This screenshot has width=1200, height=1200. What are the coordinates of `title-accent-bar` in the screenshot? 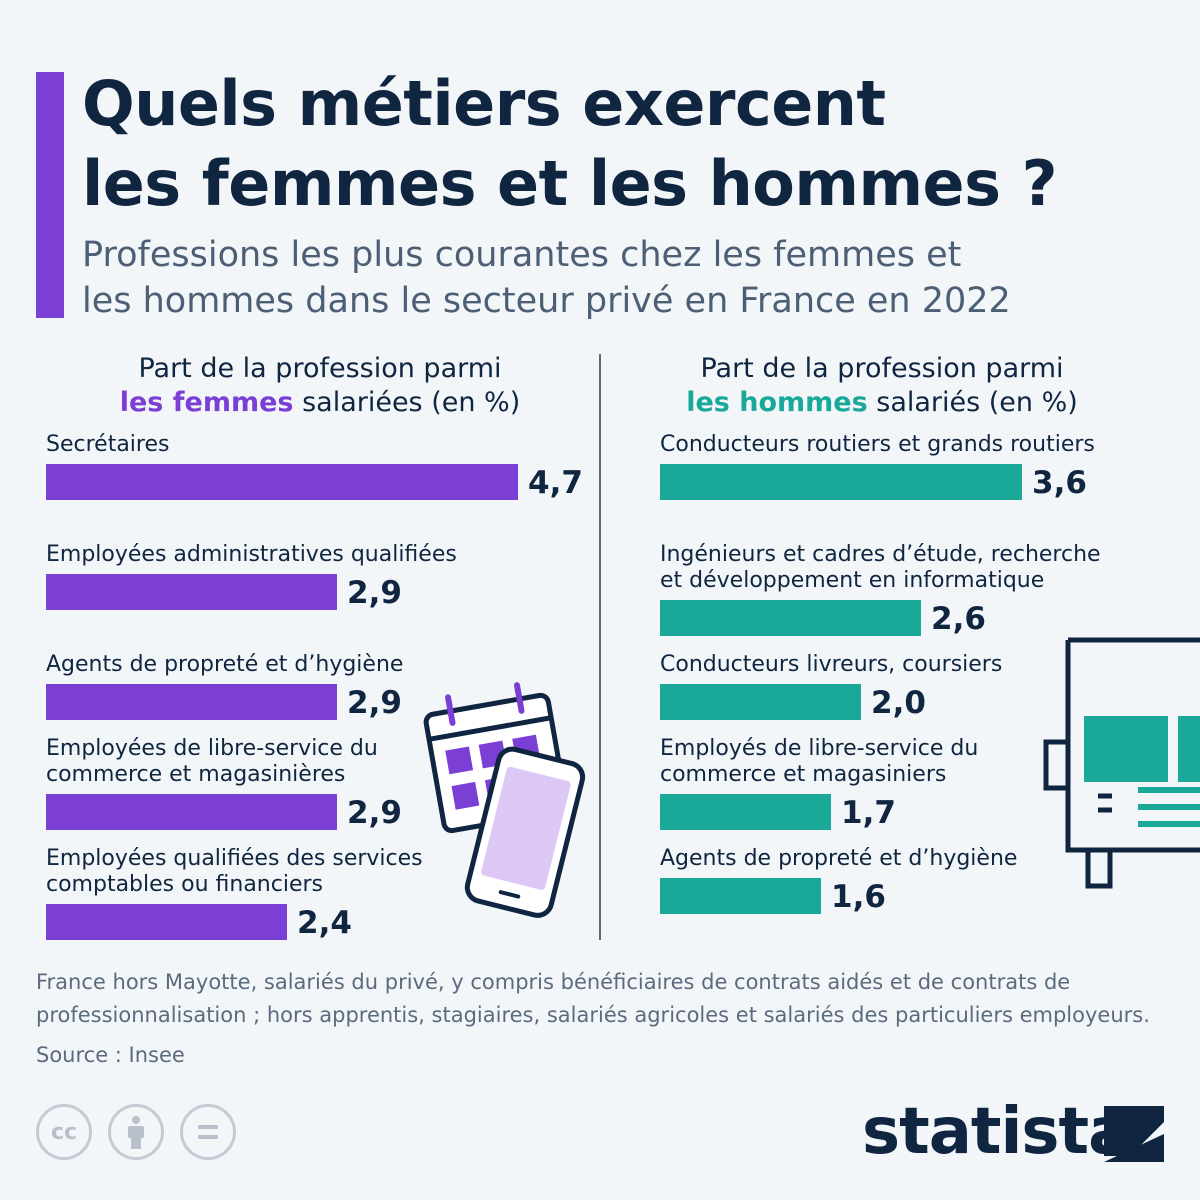 It's located at (50, 195).